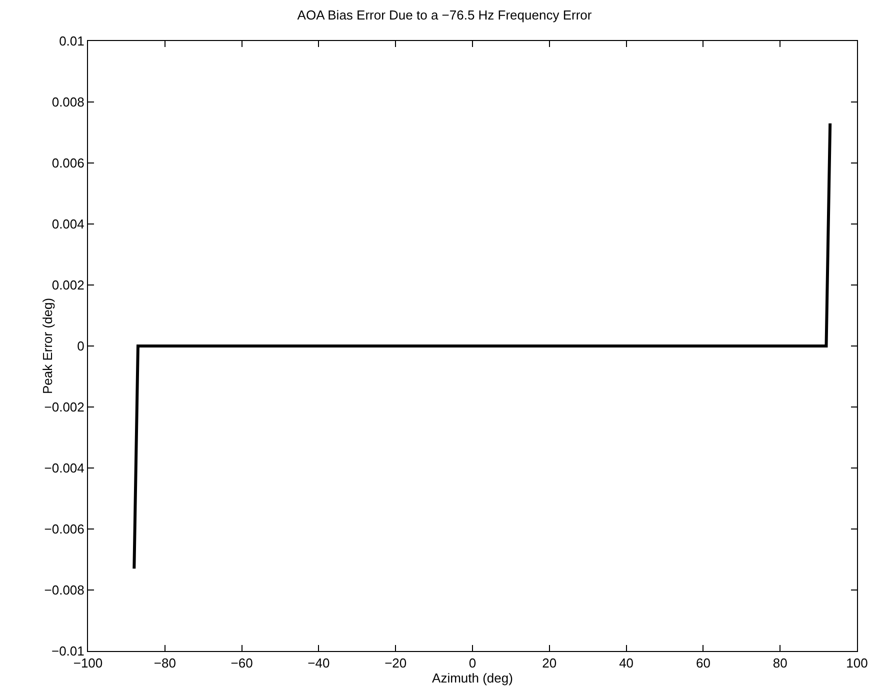 The image size is (889, 697). What do you see at coordinates (64, 407) in the screenshot?
I see `y-tick-label: −0.002` at bounding box center [64, 407].